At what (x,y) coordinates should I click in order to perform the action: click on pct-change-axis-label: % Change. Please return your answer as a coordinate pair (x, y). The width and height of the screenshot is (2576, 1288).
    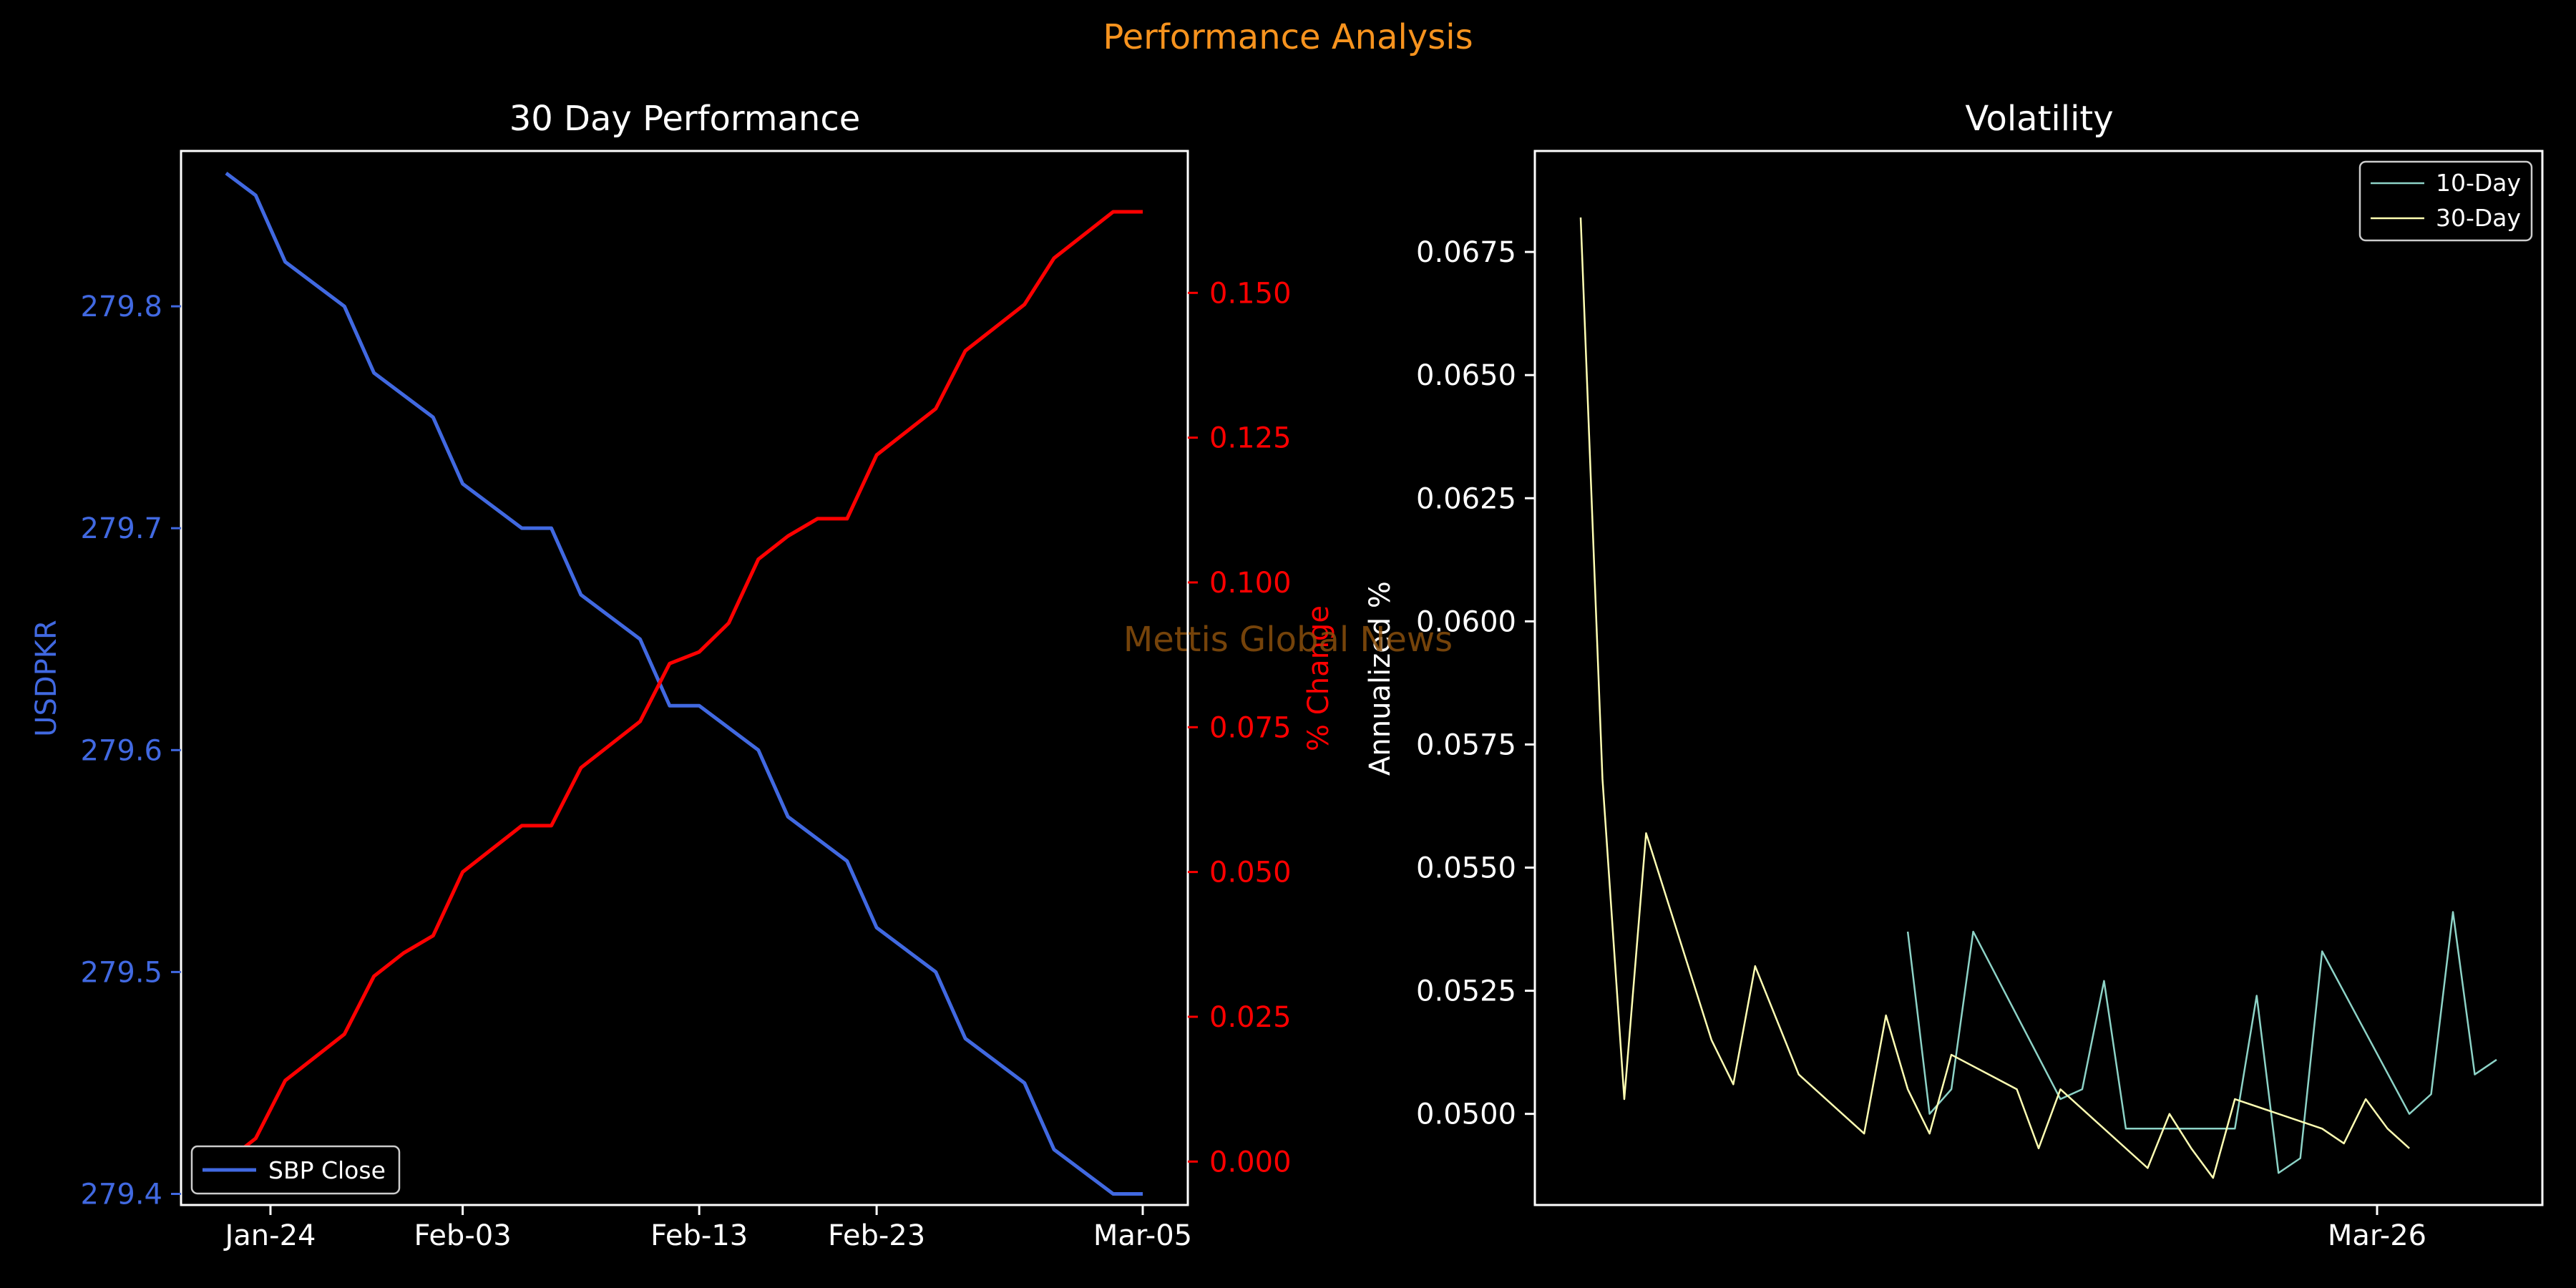
    Looking at the image, I should click on (1318, 678).